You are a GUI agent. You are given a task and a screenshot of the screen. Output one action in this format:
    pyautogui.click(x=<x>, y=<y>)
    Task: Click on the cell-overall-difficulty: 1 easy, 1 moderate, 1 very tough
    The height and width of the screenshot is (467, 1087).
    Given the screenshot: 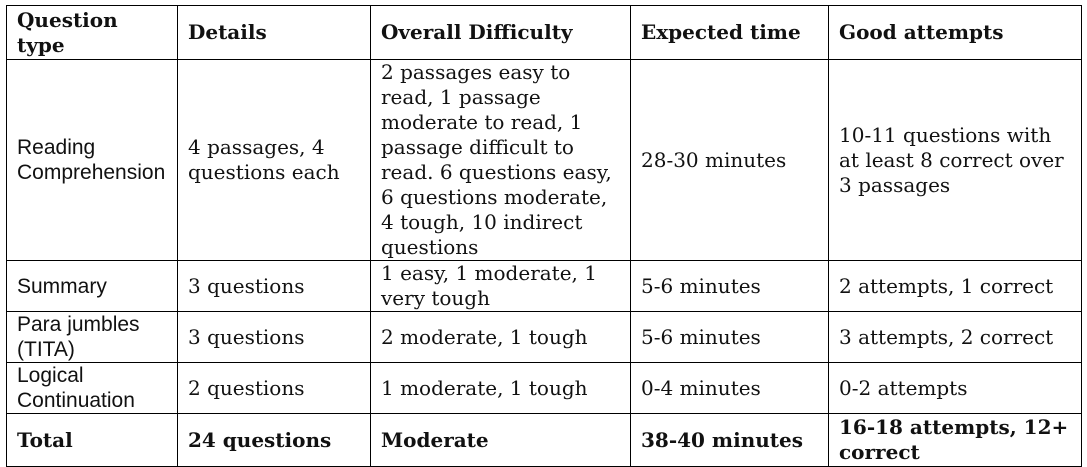 What is the action you would take?
    pyautogui.click(x=500, y=286)
    